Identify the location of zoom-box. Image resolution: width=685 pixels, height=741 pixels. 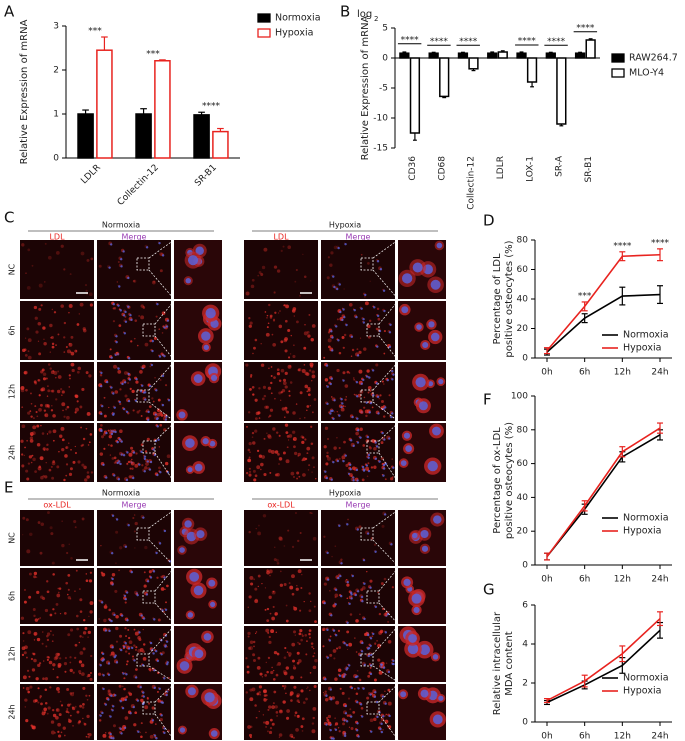
(149, 708).